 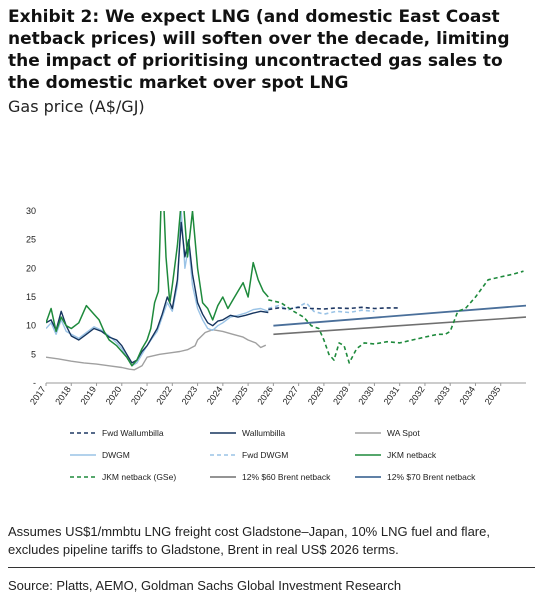 I want to click on series-line-fwd-wallumbilla, so click(x=334, y=308).